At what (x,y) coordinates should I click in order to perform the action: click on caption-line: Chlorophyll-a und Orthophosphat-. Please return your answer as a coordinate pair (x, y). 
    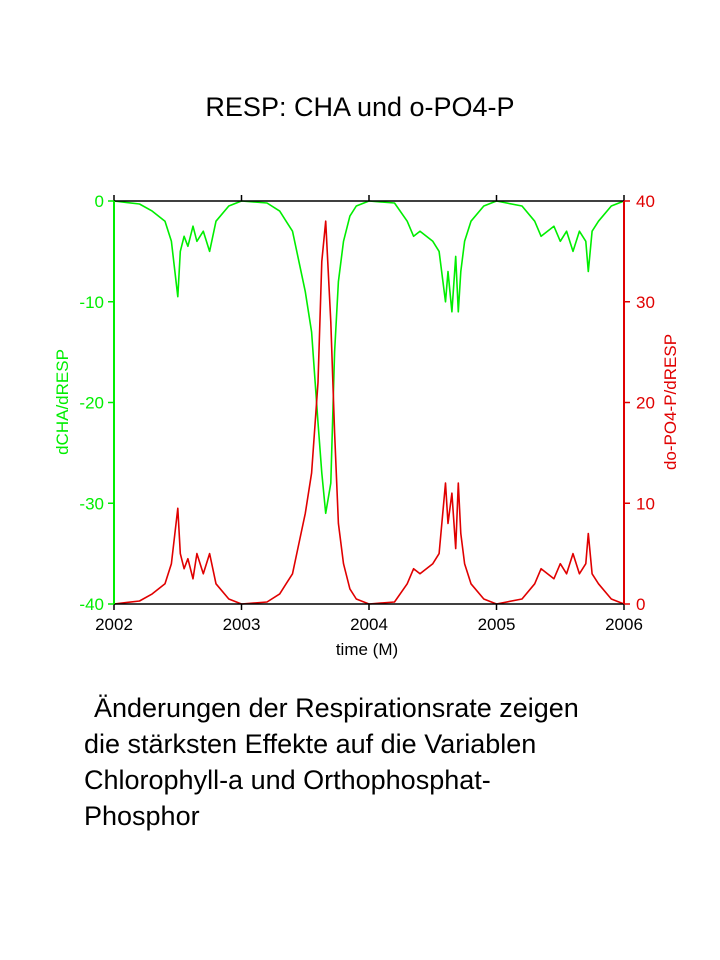
    Looking at the image, I should click on (287, 780).